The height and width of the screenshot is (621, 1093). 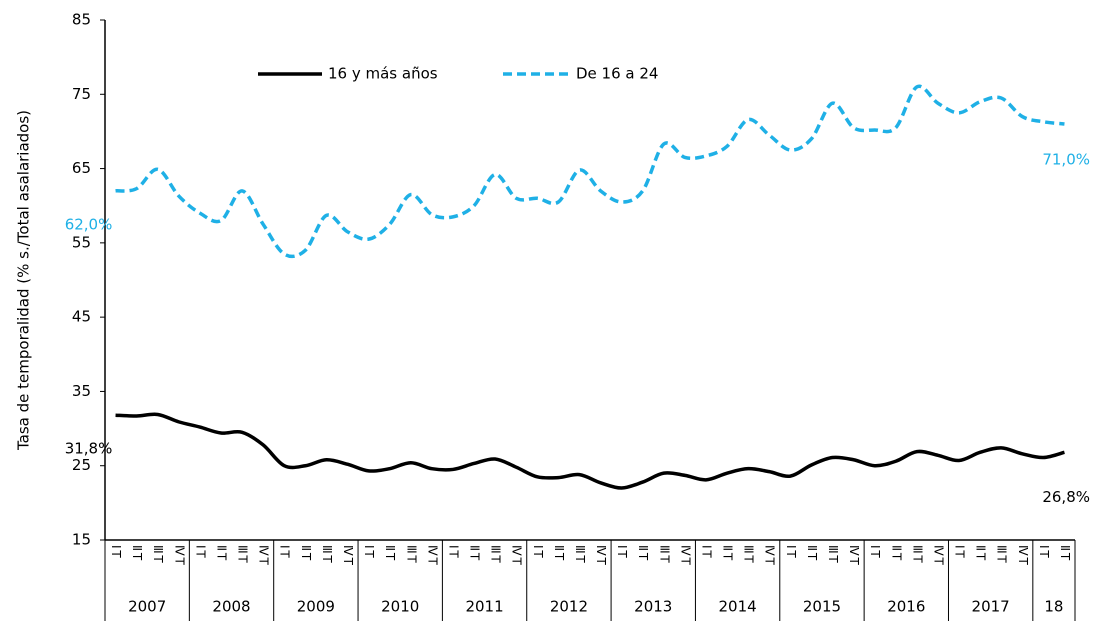 What do you see at coordinates (1066, 160) in the screenshot?
I see `data-label: 71,0%` at bounding box center [1066, 160].